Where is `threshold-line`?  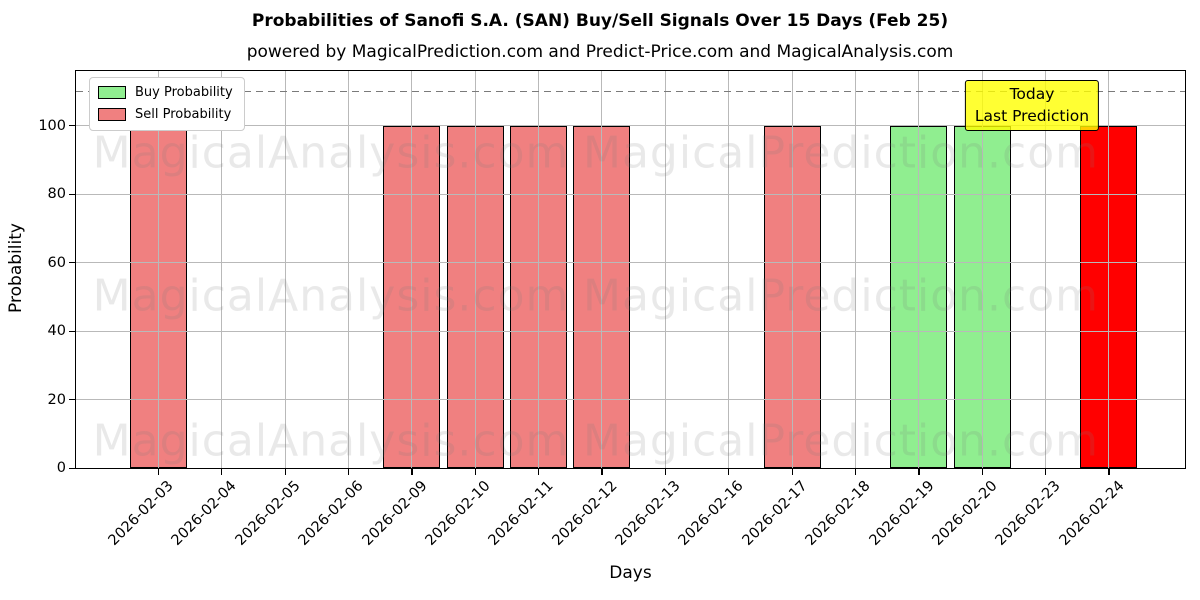
threshold-line is located at coordinates (630, 91).